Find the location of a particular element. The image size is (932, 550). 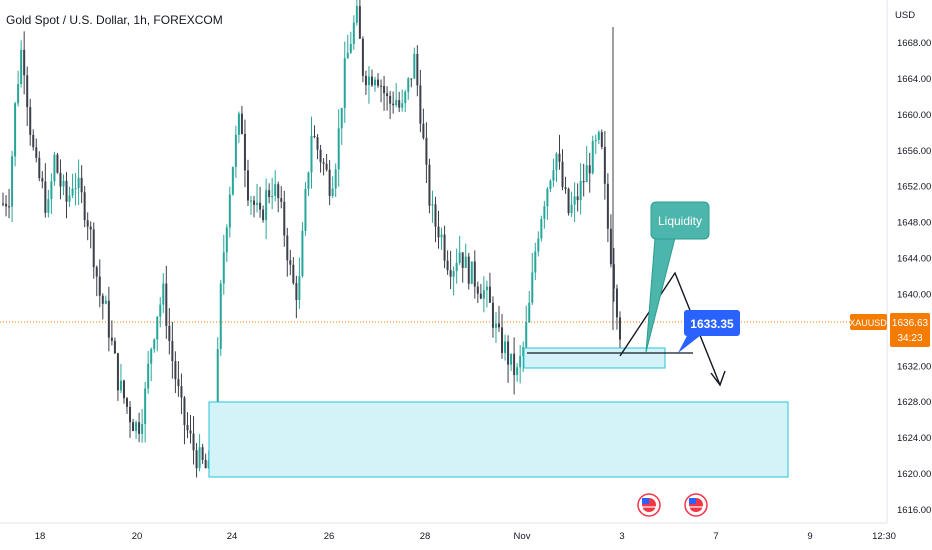

price-callout: 1633.35 is located at coordinates (709, 331).